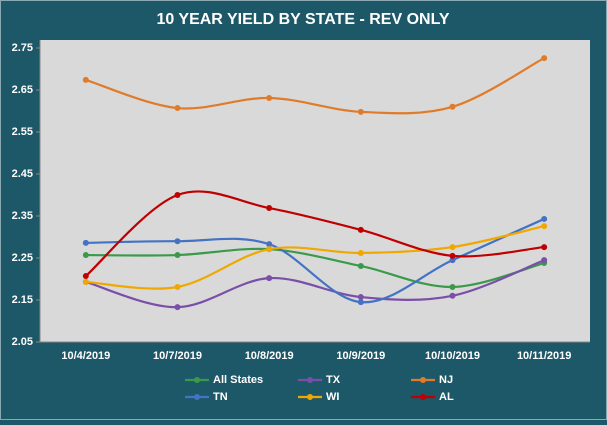 This screenshot has height=425, width=607. Describe the element at coordinates (332, 397) in the screenshot. I see `legend-label: WI` at that location.